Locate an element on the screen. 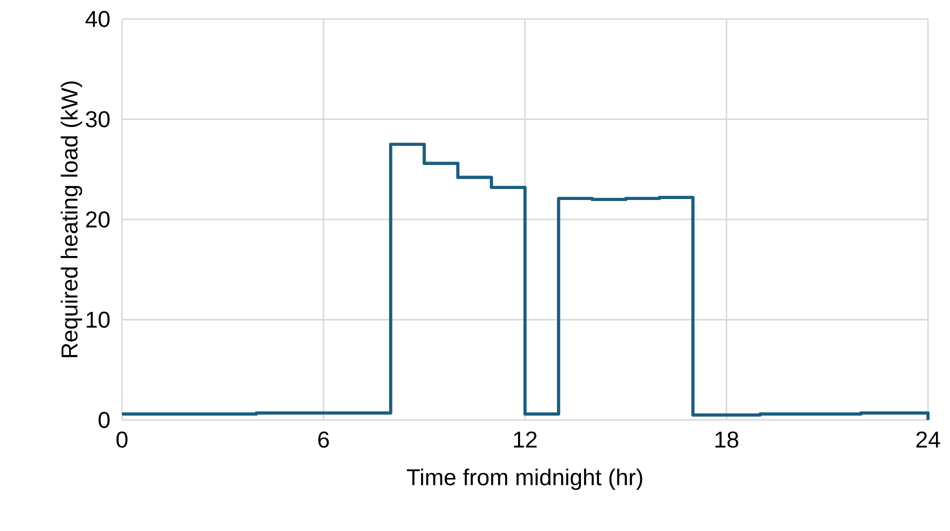 Image resolution: width=950 pixels, height=531 pixels. y-tick-label: 40 is located at coordinates (98, 19).